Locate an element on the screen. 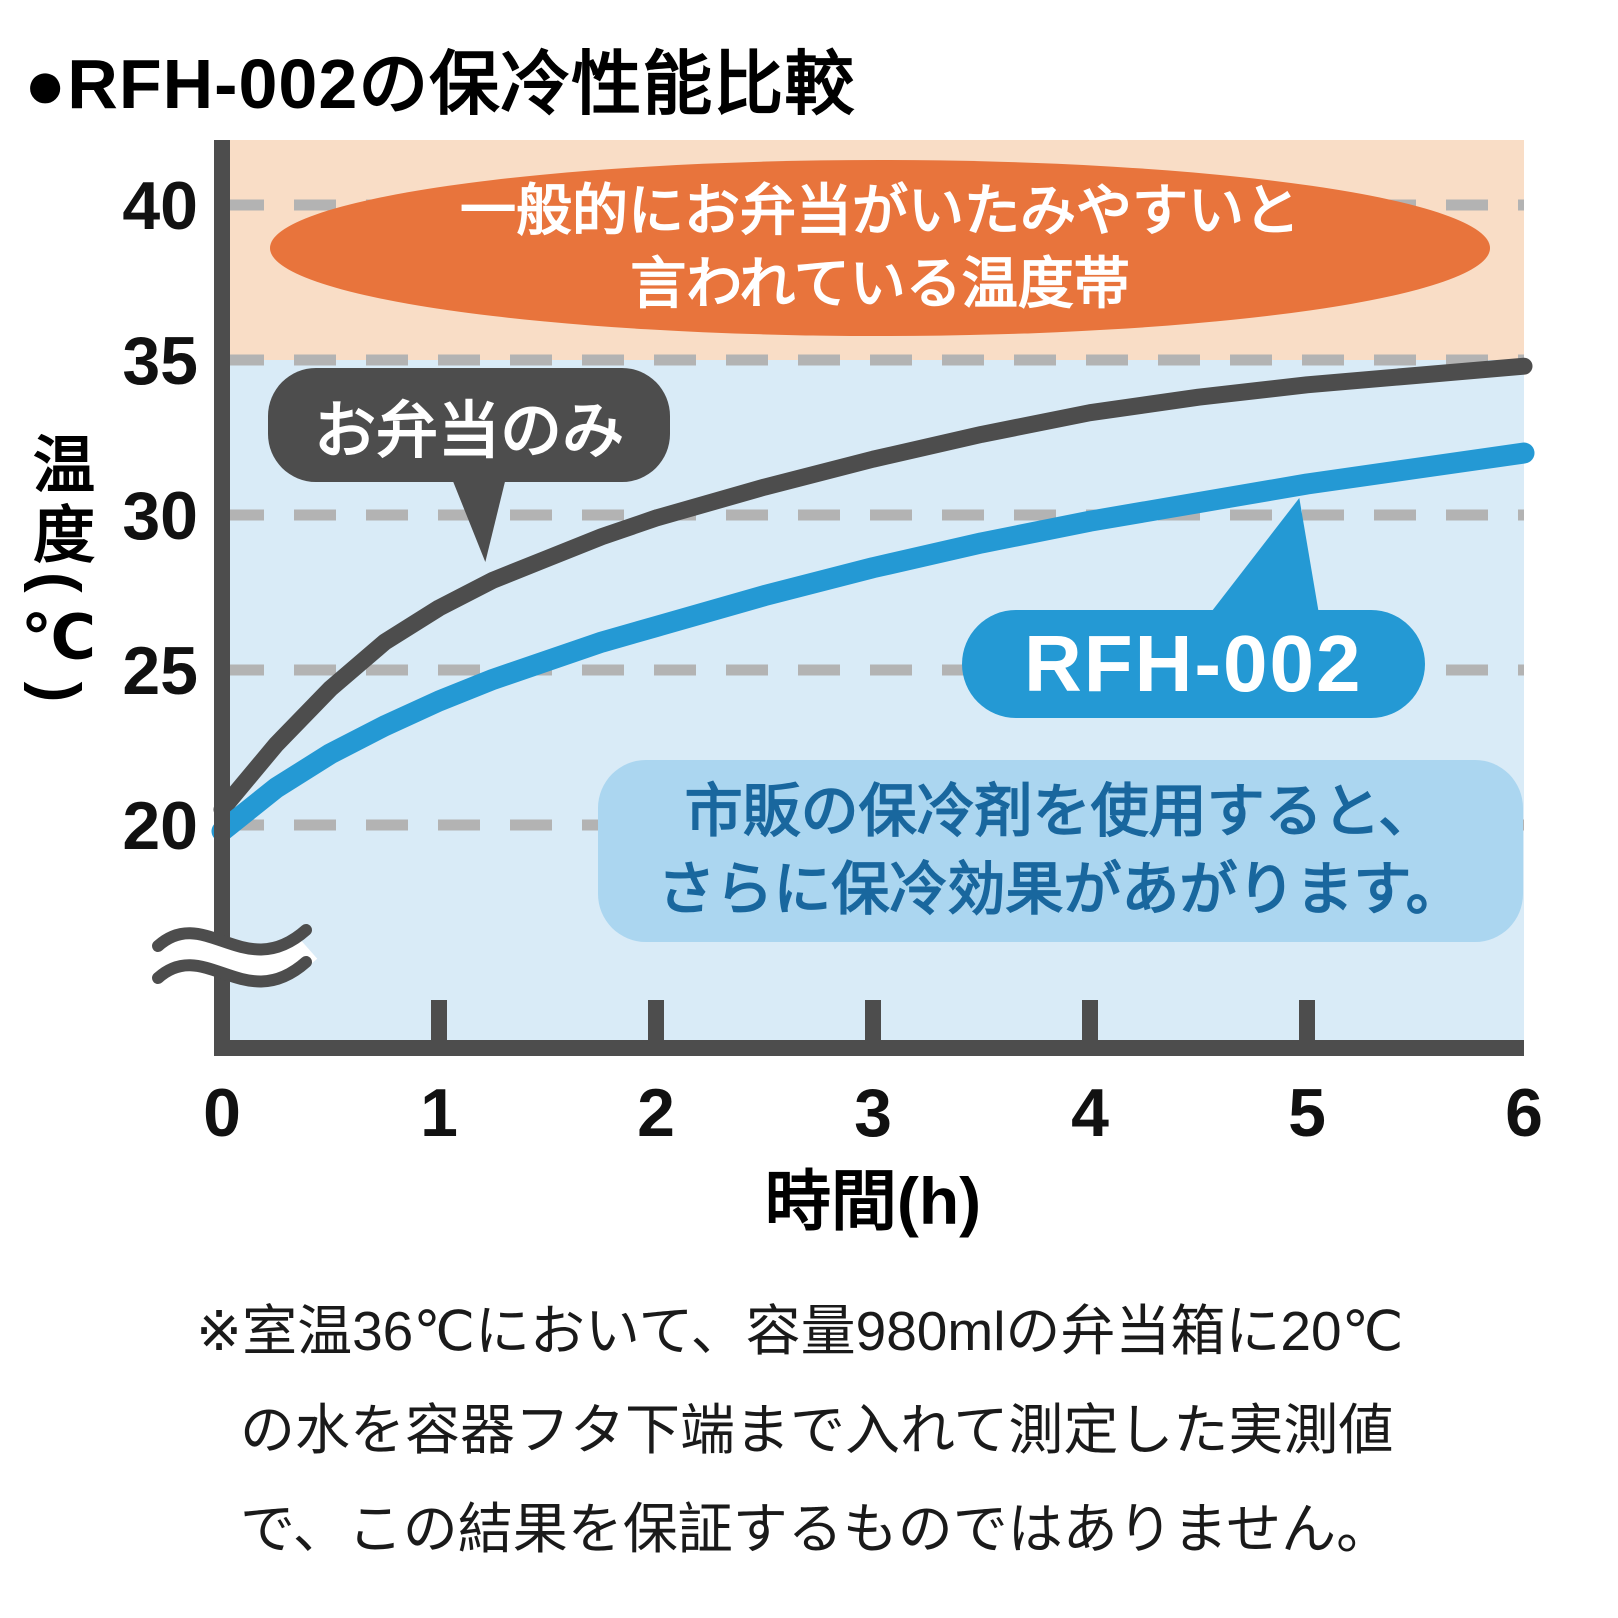  note-line2: さらに保冷効果があがります。 is located at coordinates (1060, 889).